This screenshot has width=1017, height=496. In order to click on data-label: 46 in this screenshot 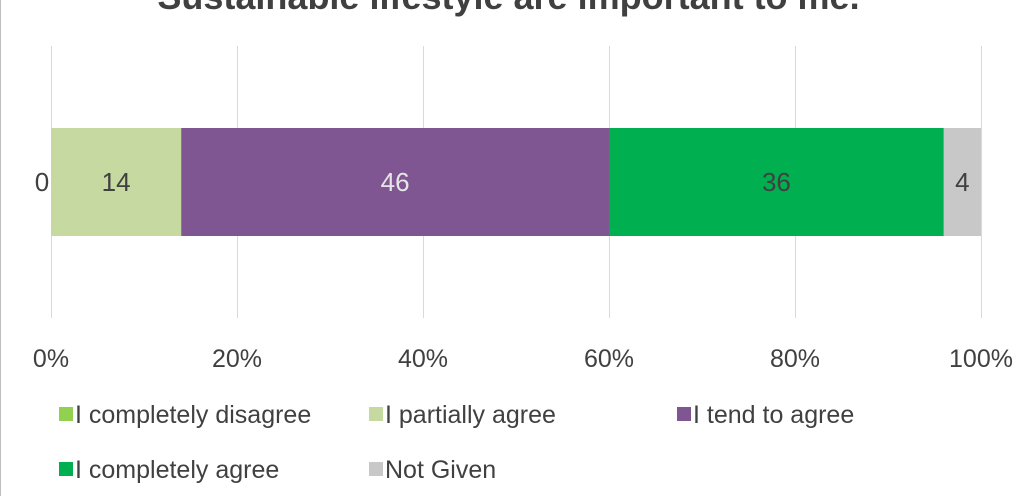, I will do `click(395, 182)`.